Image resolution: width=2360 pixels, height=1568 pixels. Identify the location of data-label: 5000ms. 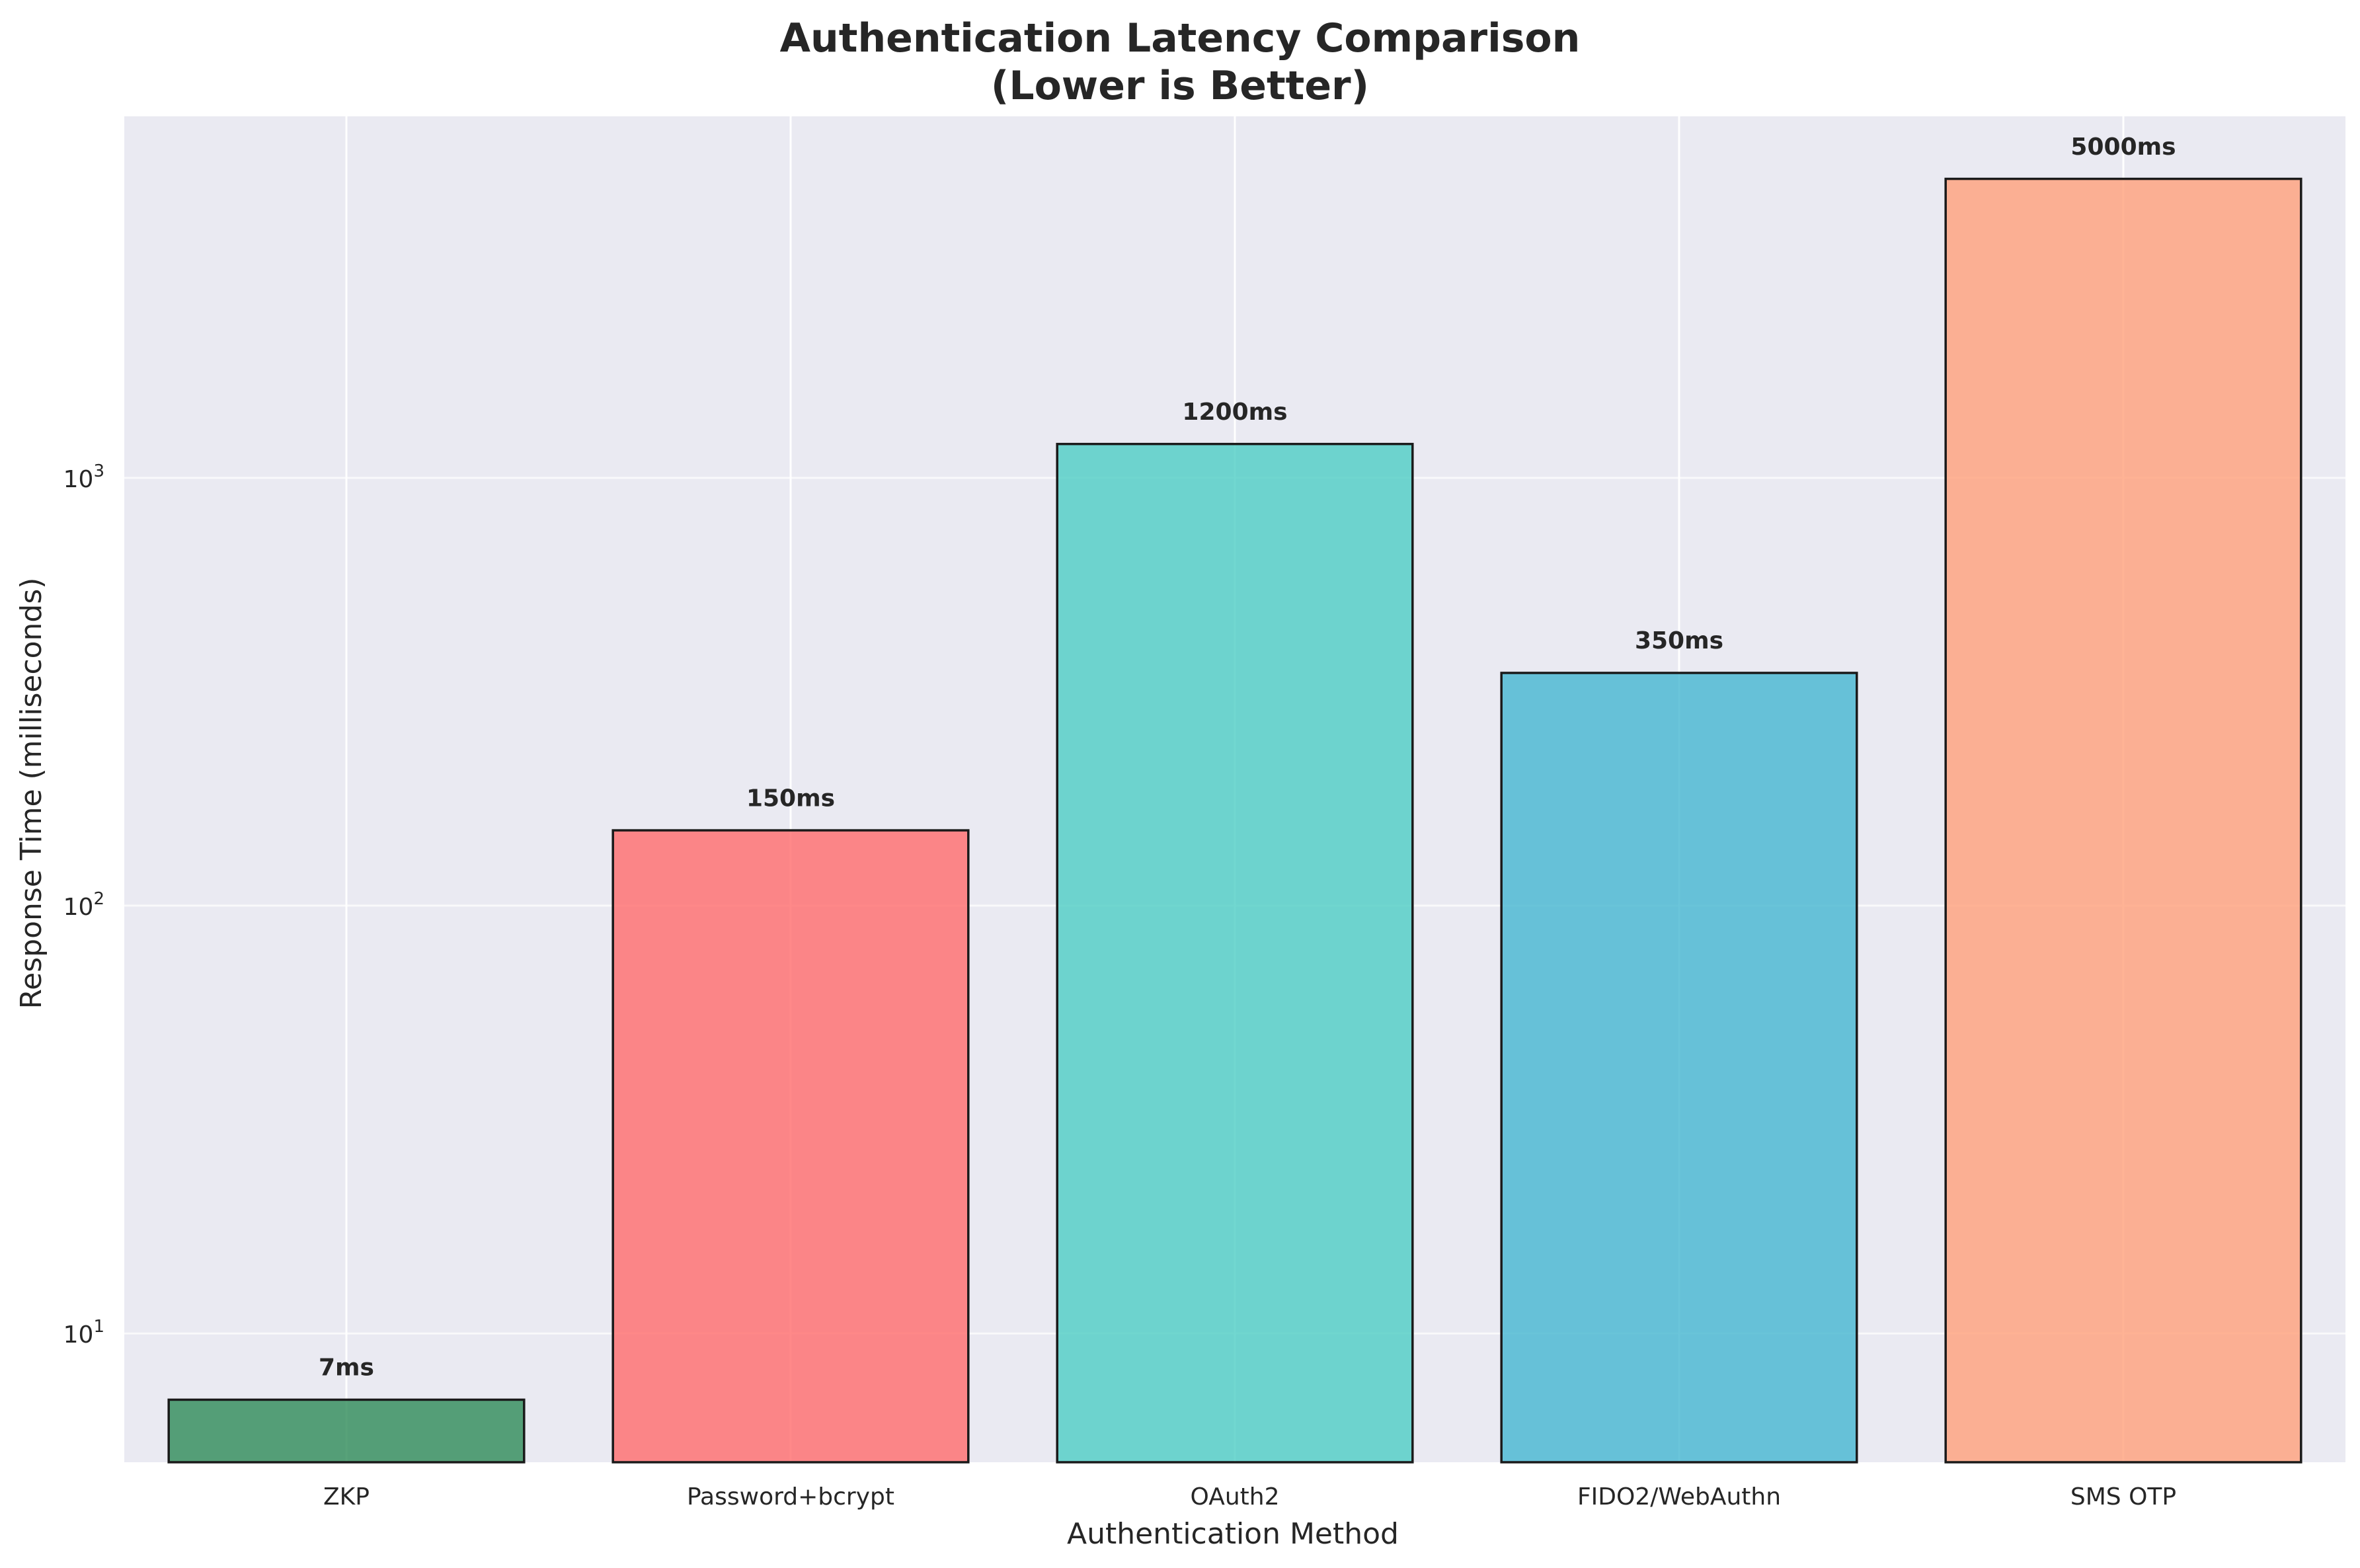
(2123, 147).